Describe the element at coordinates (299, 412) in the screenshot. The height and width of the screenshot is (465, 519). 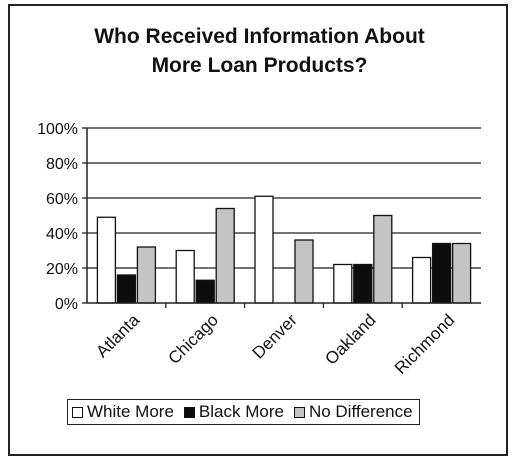
I see `legend-swatch-no-difference` at that location.